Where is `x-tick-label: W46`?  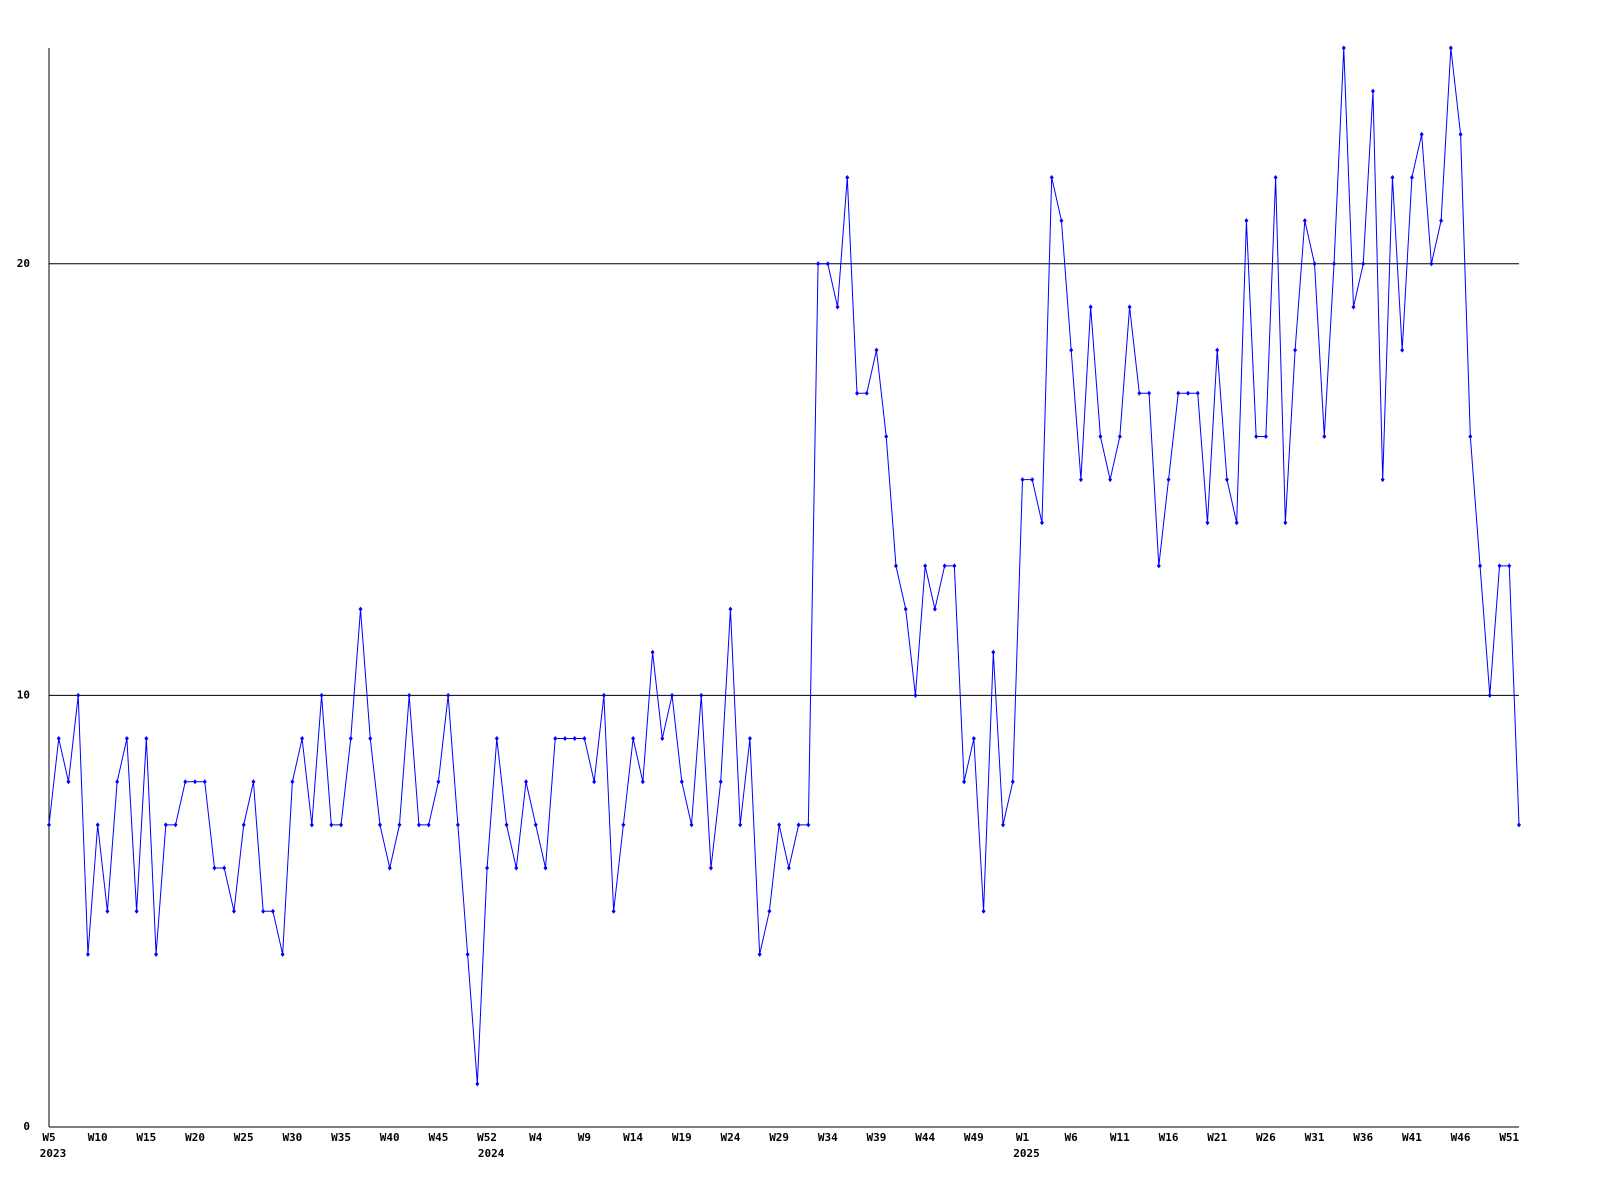
x-tick-label: W46 is located at coordinates (1461, 1137).